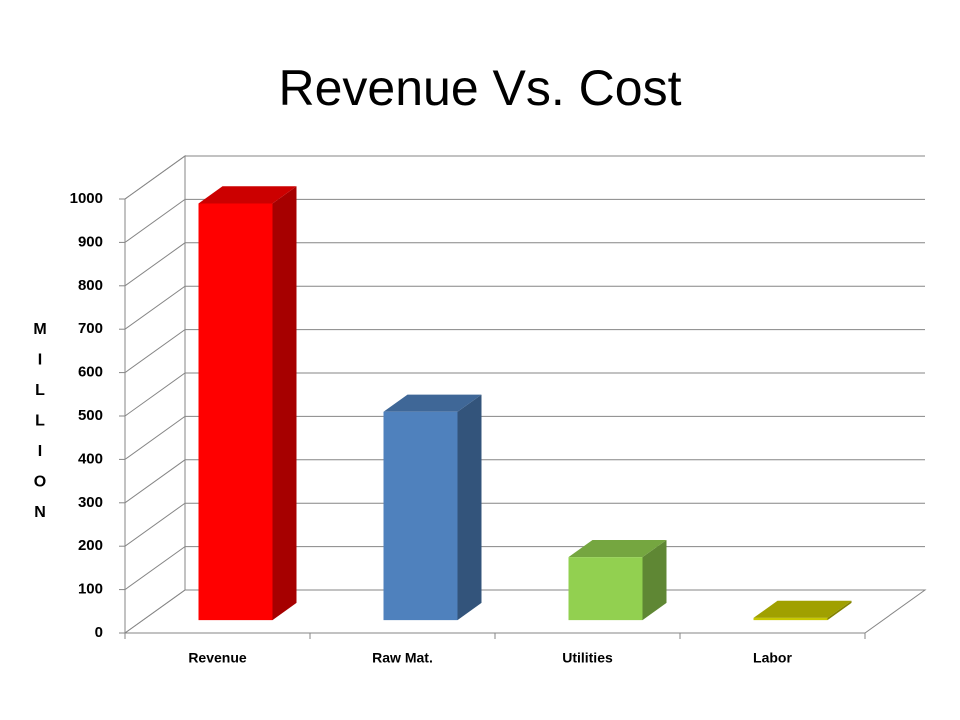 This screenshot has width=960, height=720. Describe the element at coordinates (90, 241) in the screenshot. I see `y-tick-label: 900` at that location.